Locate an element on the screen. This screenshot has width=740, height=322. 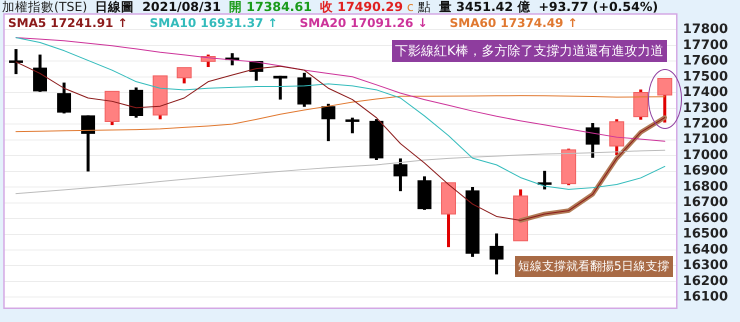
y-tick-label: 17100 is located at coordinates (705, 140).